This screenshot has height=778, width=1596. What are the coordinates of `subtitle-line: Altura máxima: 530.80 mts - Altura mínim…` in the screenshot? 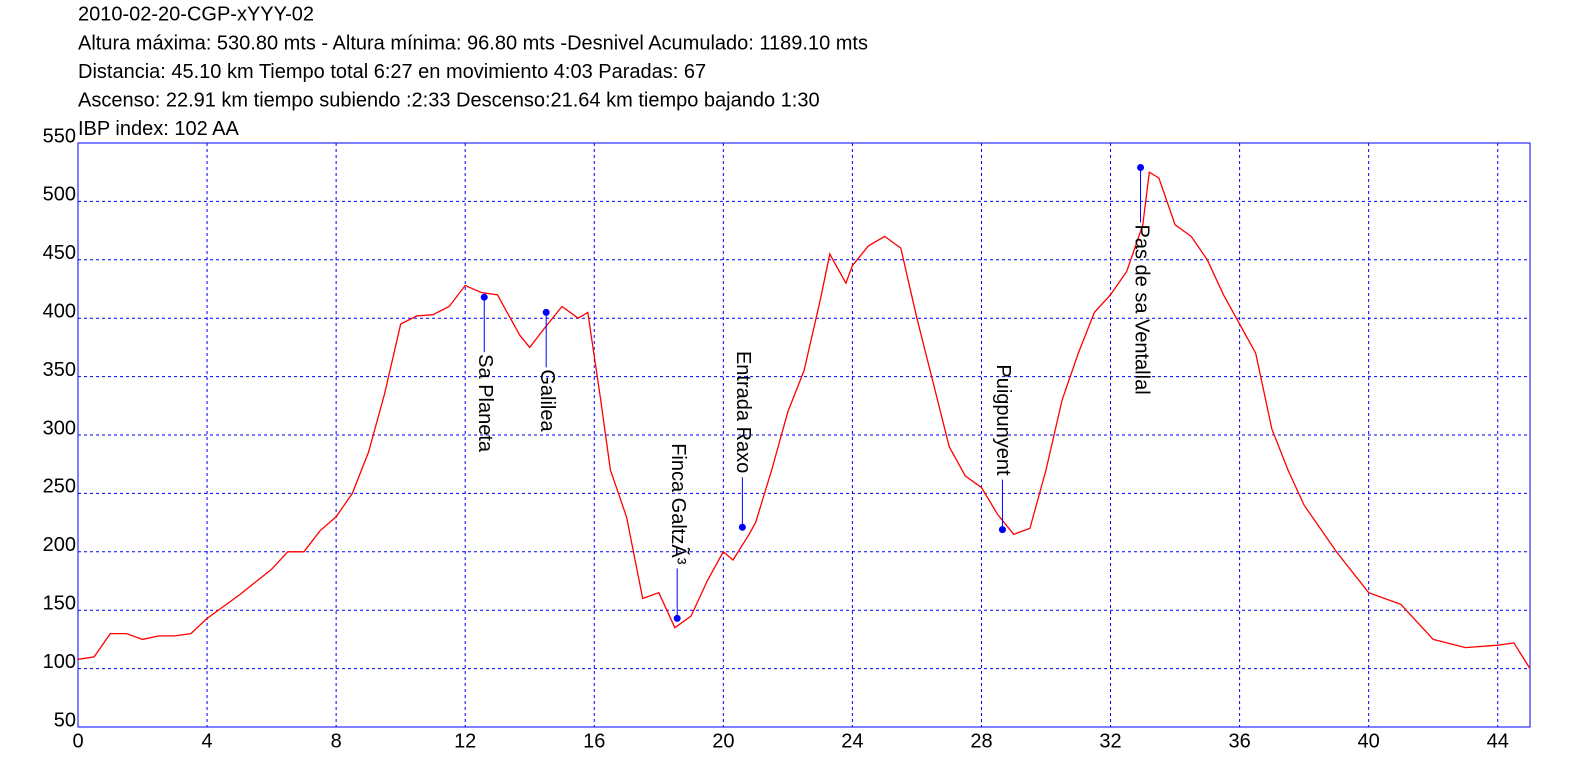 It's located at (473, 43).